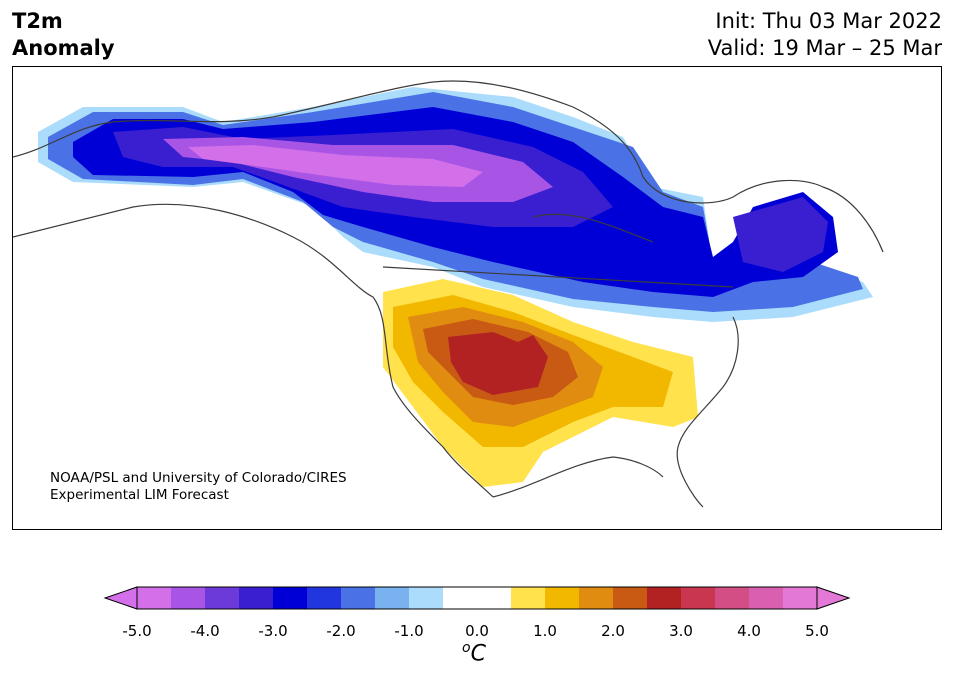 The width and height of the screenshot is (953, 680). Describe the element at coordinates (749, 631) in the screenshot. I see `colorbar-tick-label: 4.0` at that location.